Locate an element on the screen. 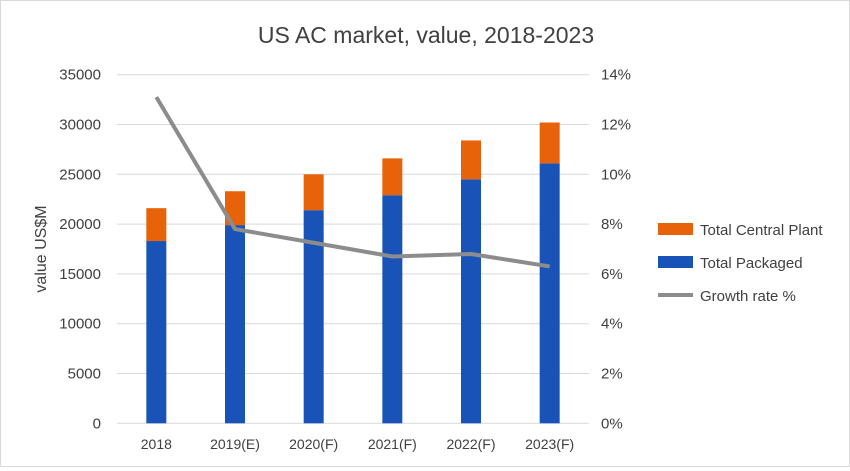 The height and width of the screenshot is (471, 850). y-tick-label: 0 is located at coordinates (97, 423).